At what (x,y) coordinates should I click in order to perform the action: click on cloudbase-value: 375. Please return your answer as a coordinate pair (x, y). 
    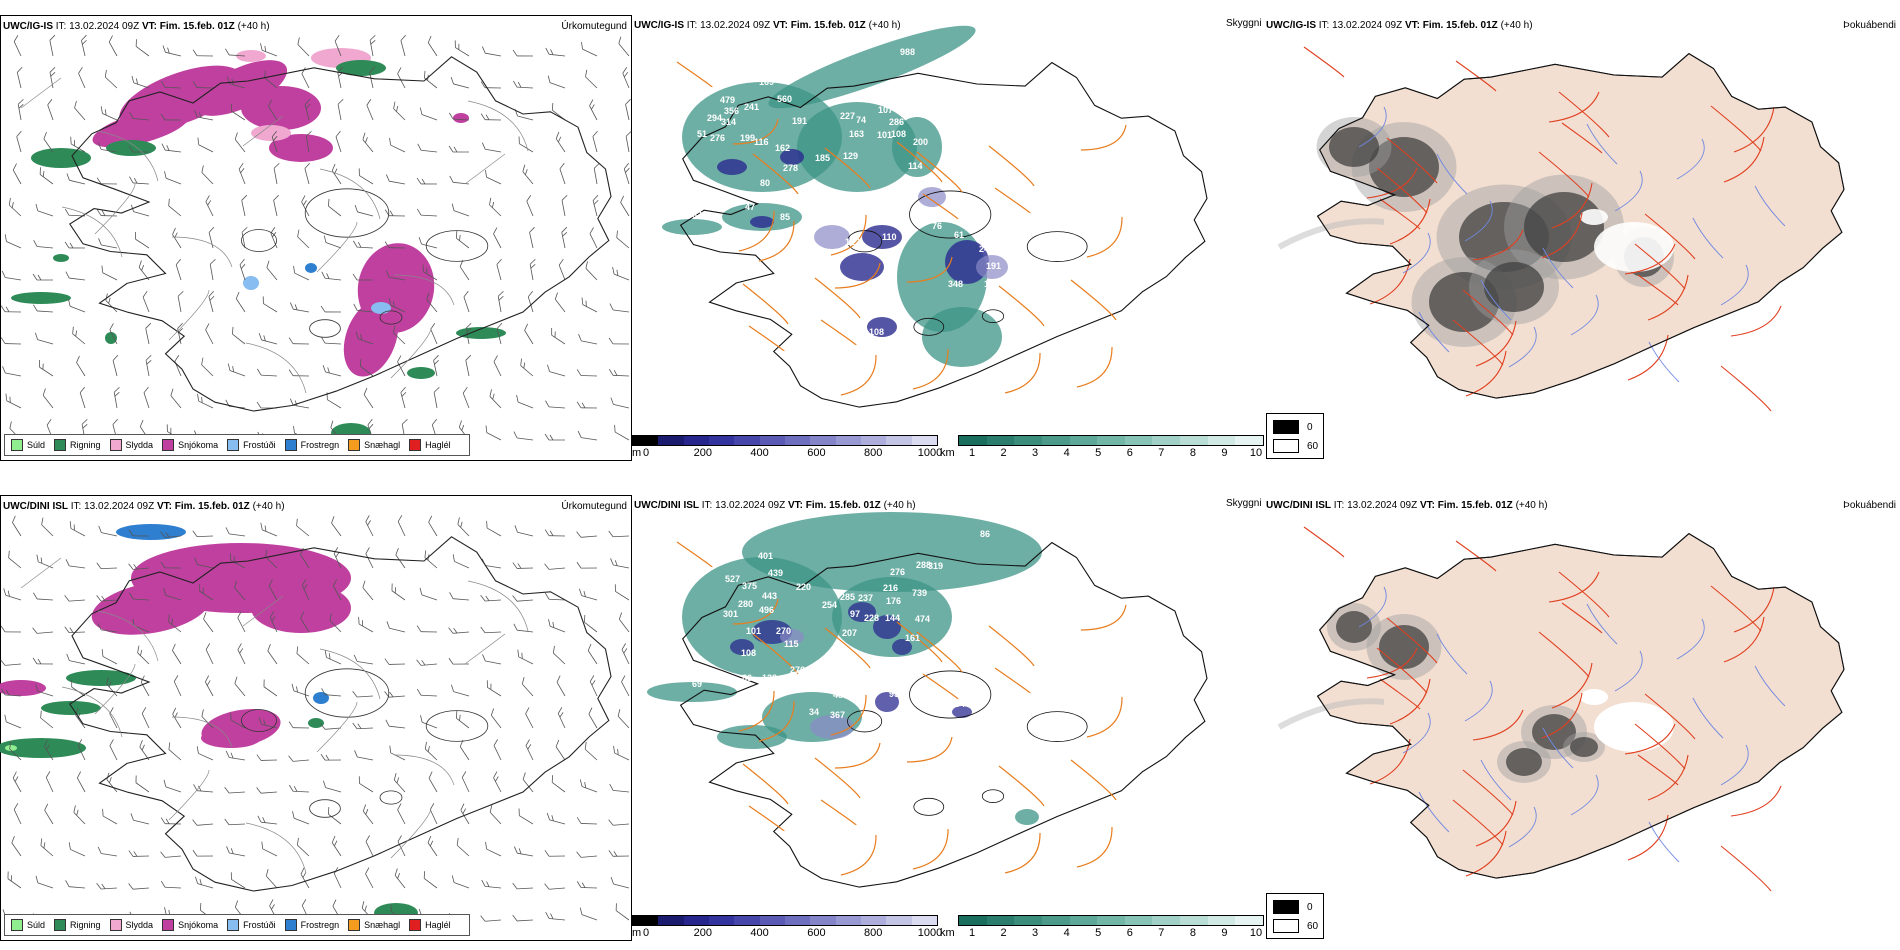
    Looking at the image, I should click on (749, 586).